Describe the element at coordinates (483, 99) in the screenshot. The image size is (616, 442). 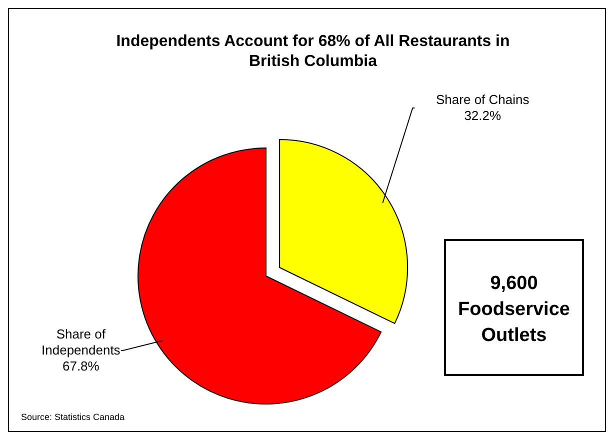
I see `slice-label: Share of Chains` at that location.